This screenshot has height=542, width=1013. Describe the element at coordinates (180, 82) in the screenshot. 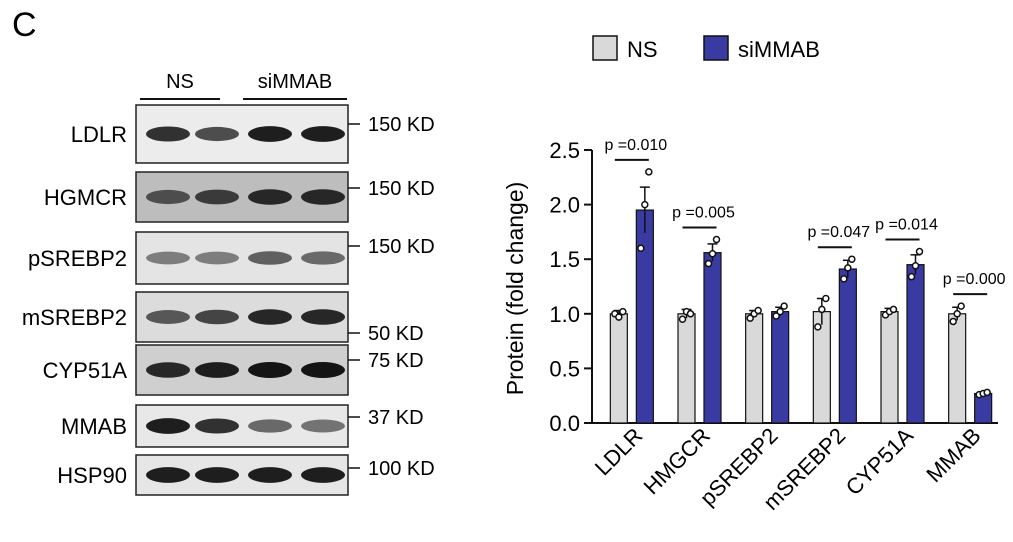

I see `blot-group-label: NS` at that location.